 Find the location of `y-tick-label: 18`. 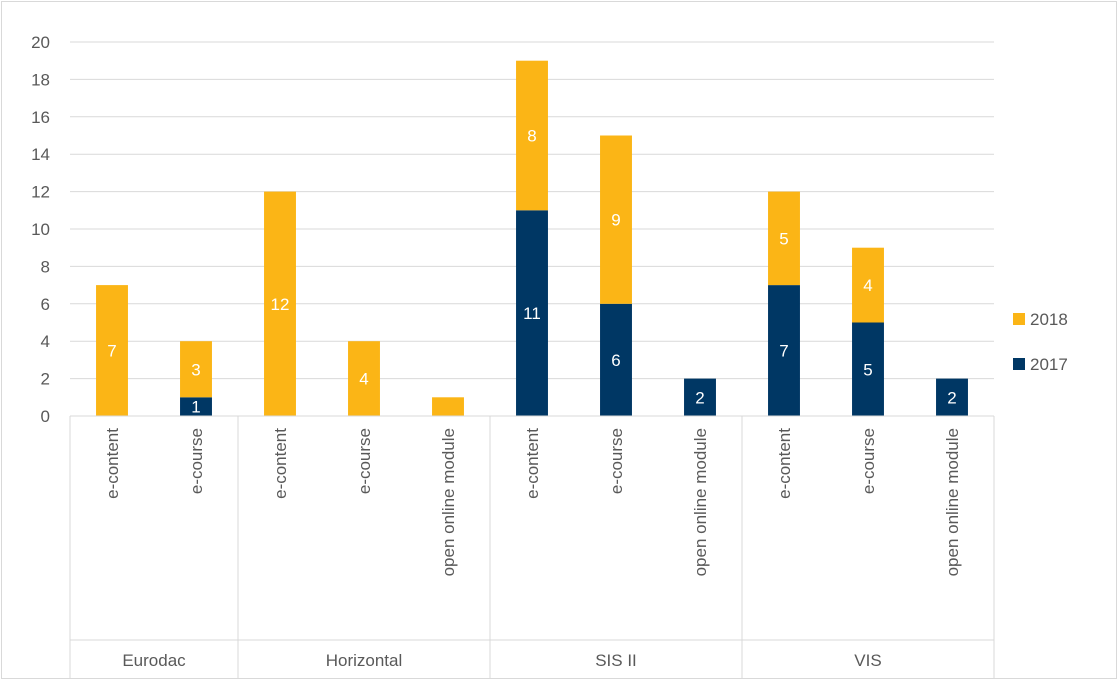

y-tick-label: 18 is located at coordinates (40, 79).